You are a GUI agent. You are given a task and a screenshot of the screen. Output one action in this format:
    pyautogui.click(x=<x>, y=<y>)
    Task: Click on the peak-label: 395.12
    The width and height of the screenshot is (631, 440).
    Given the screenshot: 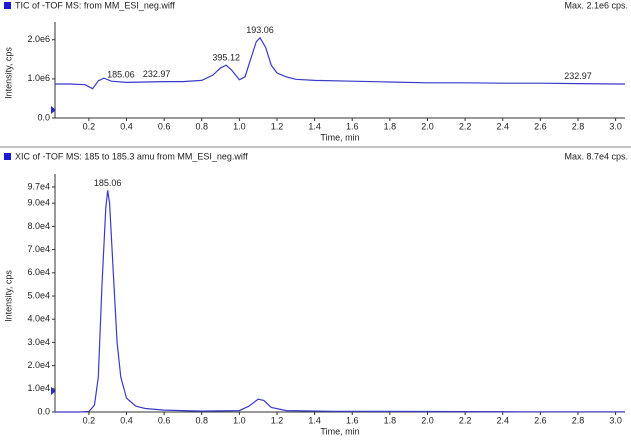 What is the action you would take?
    pyautogui.click(x=226, y=58)
    